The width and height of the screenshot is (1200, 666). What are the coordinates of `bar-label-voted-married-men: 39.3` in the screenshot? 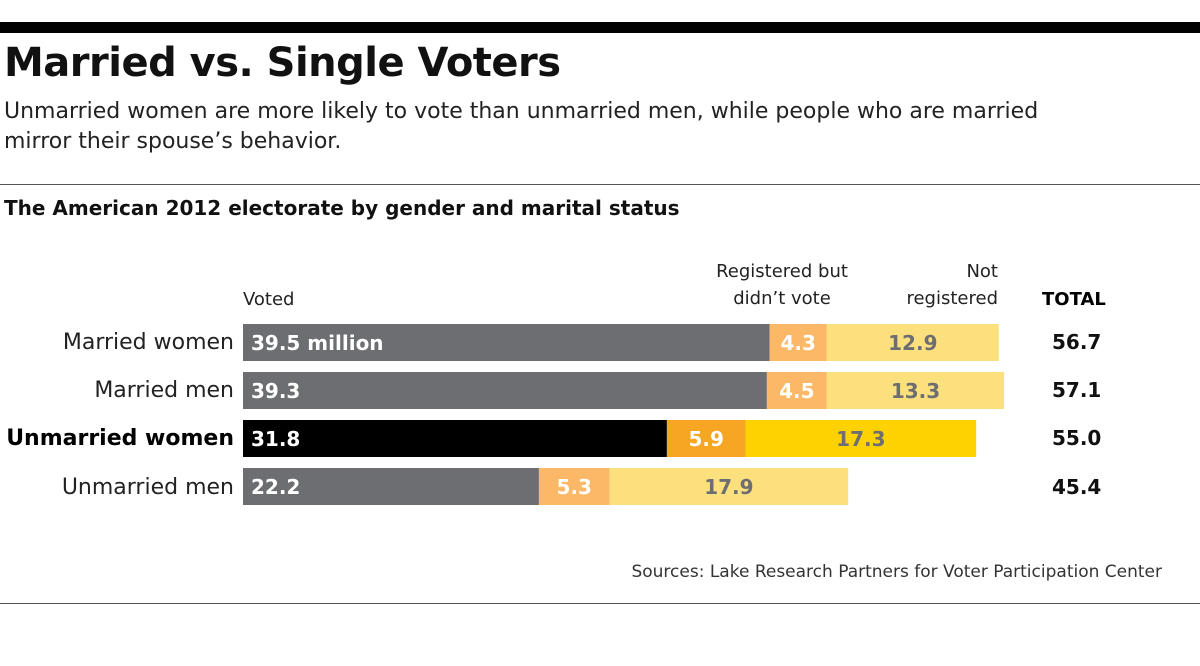 It's located at (275, 391).